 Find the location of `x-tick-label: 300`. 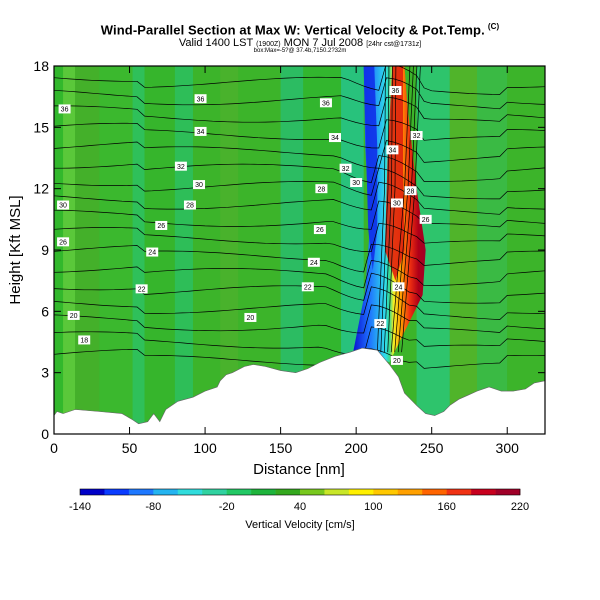

x-tick-label: 300 is located at coordinates (508, 448).